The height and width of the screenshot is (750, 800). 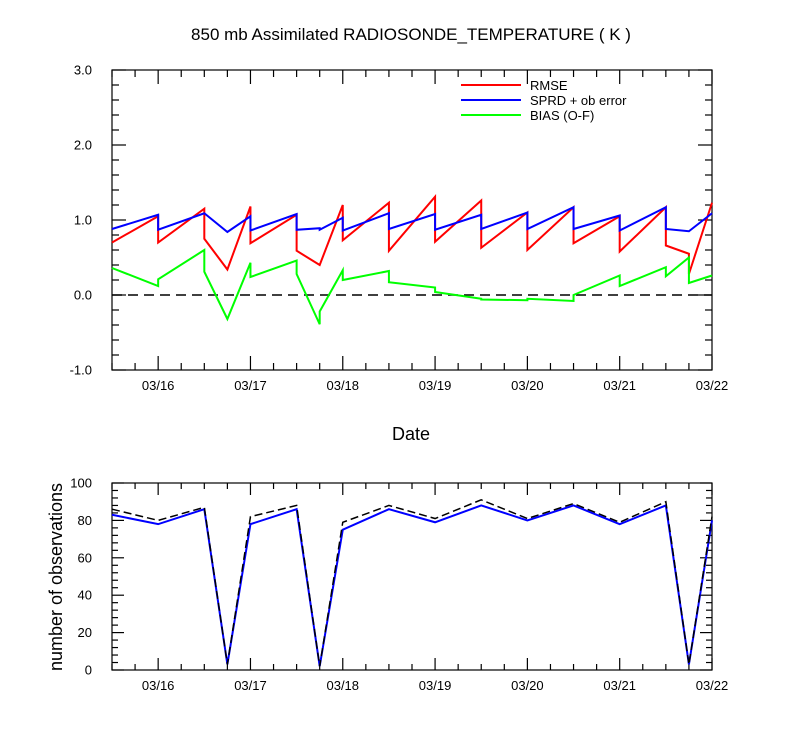 What do you see at coordinates (250, 685) in the screenshot?
I see `bottom-x-tick-label: 03/17` at bounding box center [250, 685].